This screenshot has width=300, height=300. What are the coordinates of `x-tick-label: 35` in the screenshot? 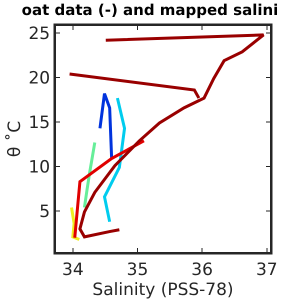 It's located at (137, 270).